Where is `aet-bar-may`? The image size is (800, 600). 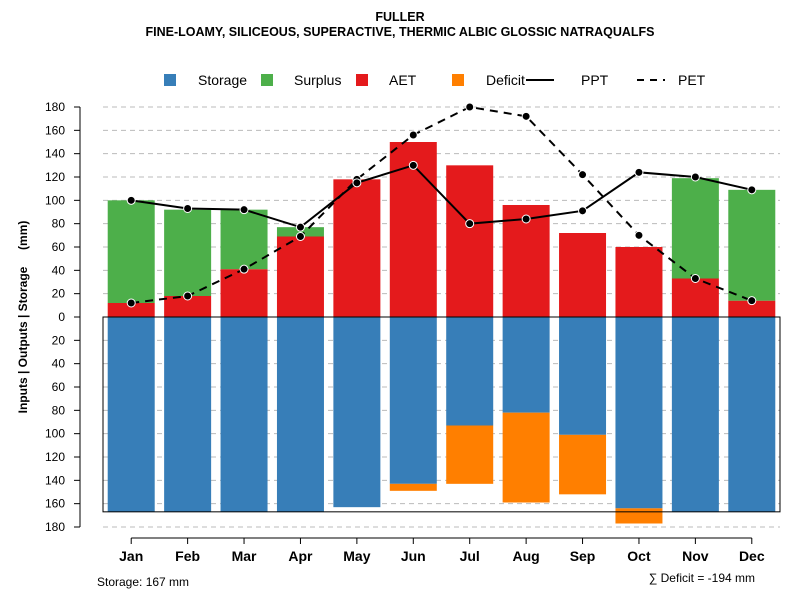
aet-bar-may is located at coordinates (357, 248).